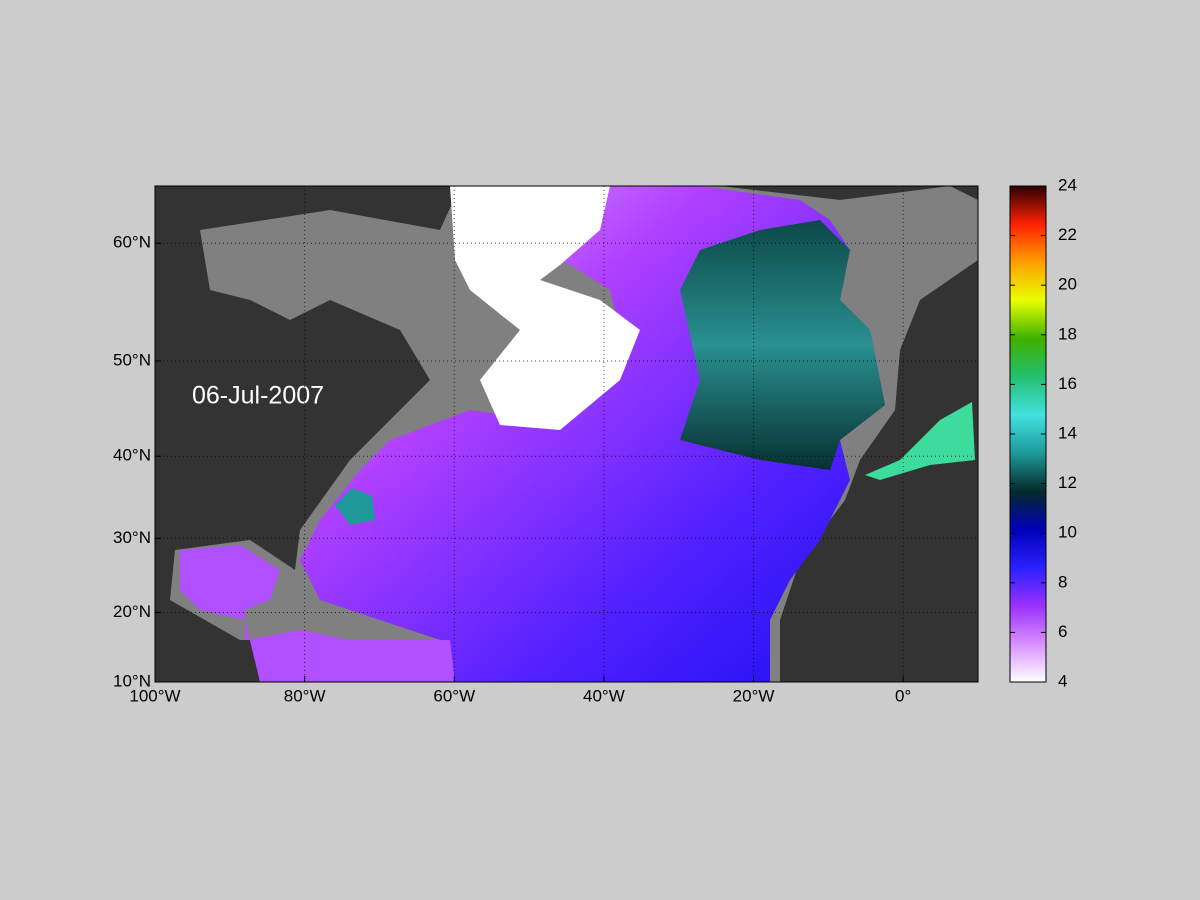 This screenshot has height=900, width=1200. I want to click on colorbar-tick-label: 16, so click(1067, 383).